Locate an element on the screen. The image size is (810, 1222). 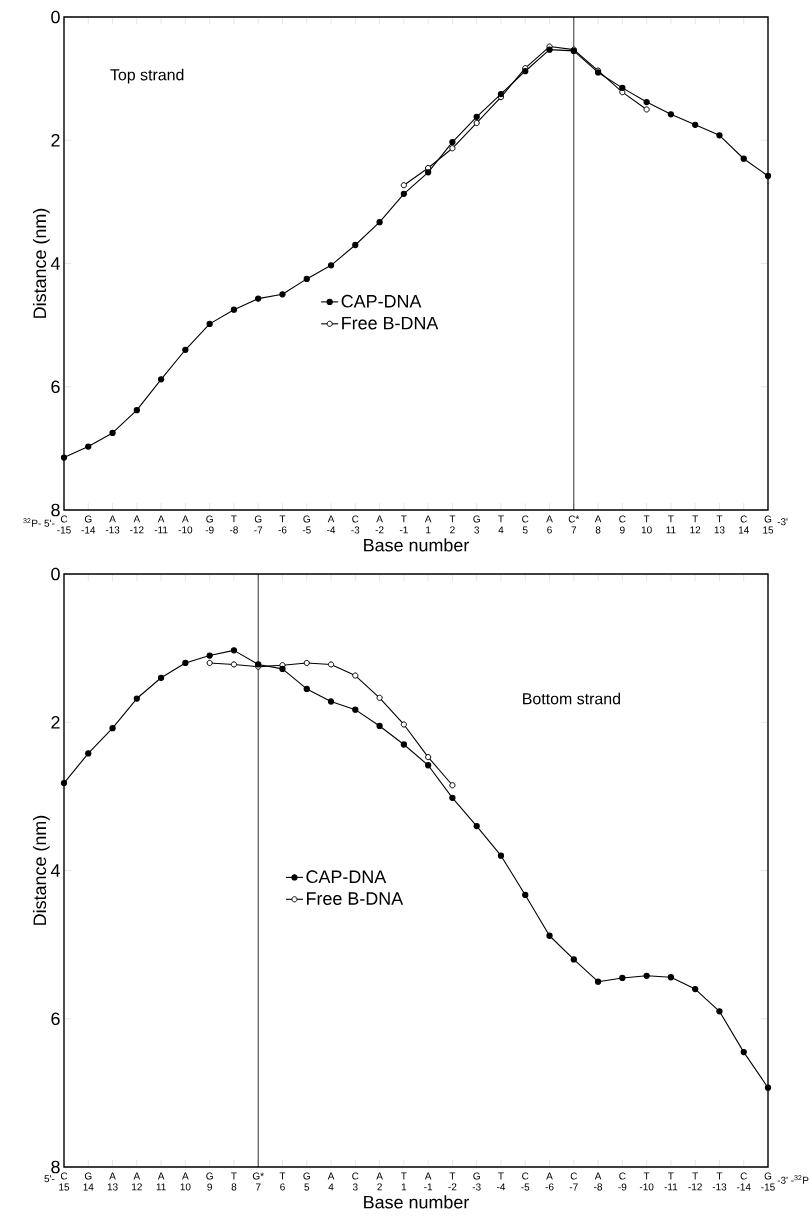
x-tick-label: T 4 is located at coordinates (501, 524).